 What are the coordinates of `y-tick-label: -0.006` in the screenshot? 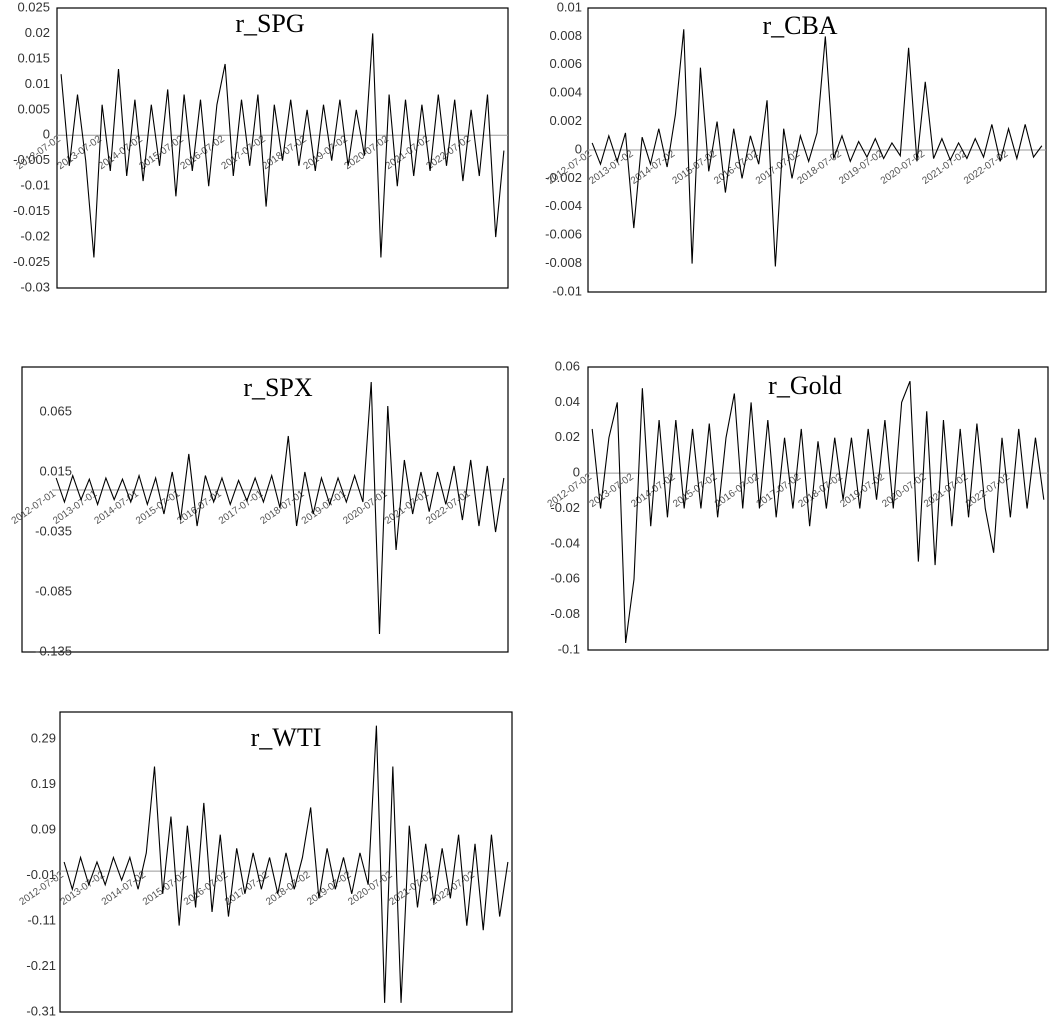 It's located at (563, 234).